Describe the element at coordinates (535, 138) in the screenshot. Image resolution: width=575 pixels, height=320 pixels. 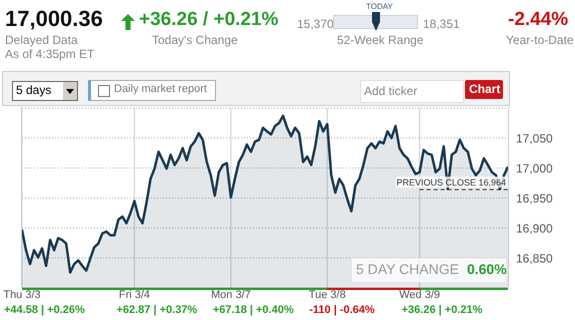
I see `y-tick-label: 17,050` at that location.